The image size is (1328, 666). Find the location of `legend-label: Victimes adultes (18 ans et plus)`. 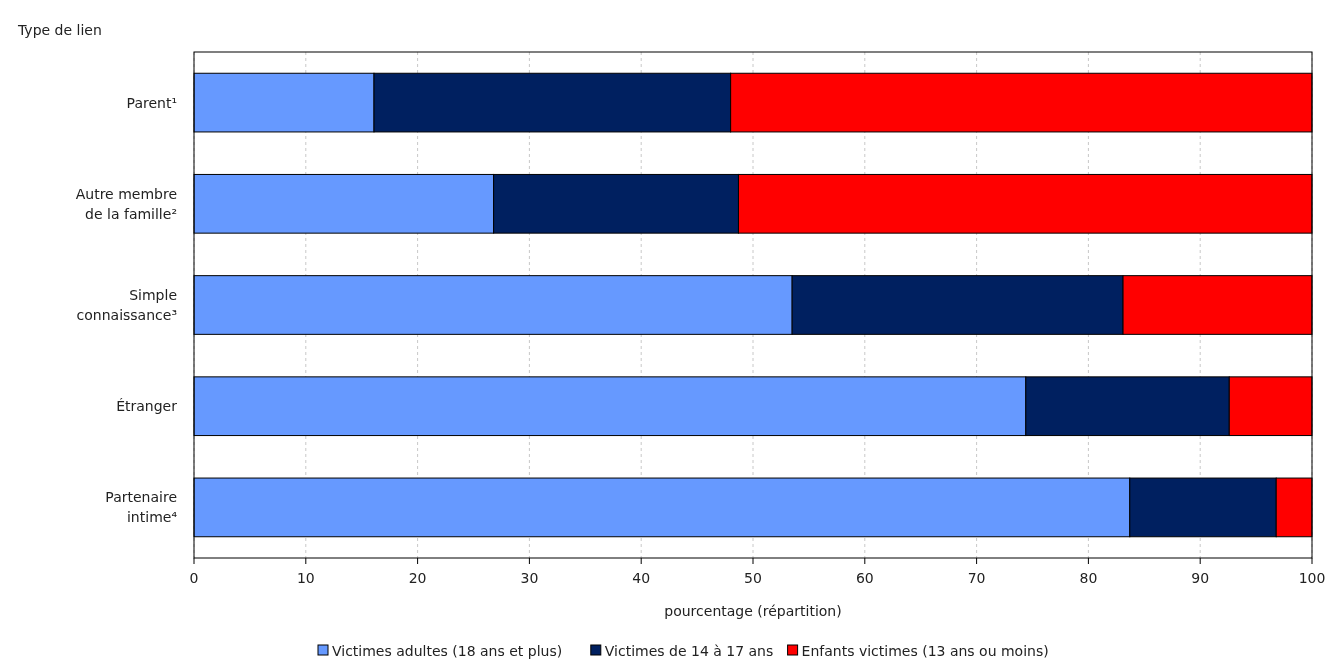

legend-label: Victimes adultes (18 ans et plus) is located at coordinates (447, 651).